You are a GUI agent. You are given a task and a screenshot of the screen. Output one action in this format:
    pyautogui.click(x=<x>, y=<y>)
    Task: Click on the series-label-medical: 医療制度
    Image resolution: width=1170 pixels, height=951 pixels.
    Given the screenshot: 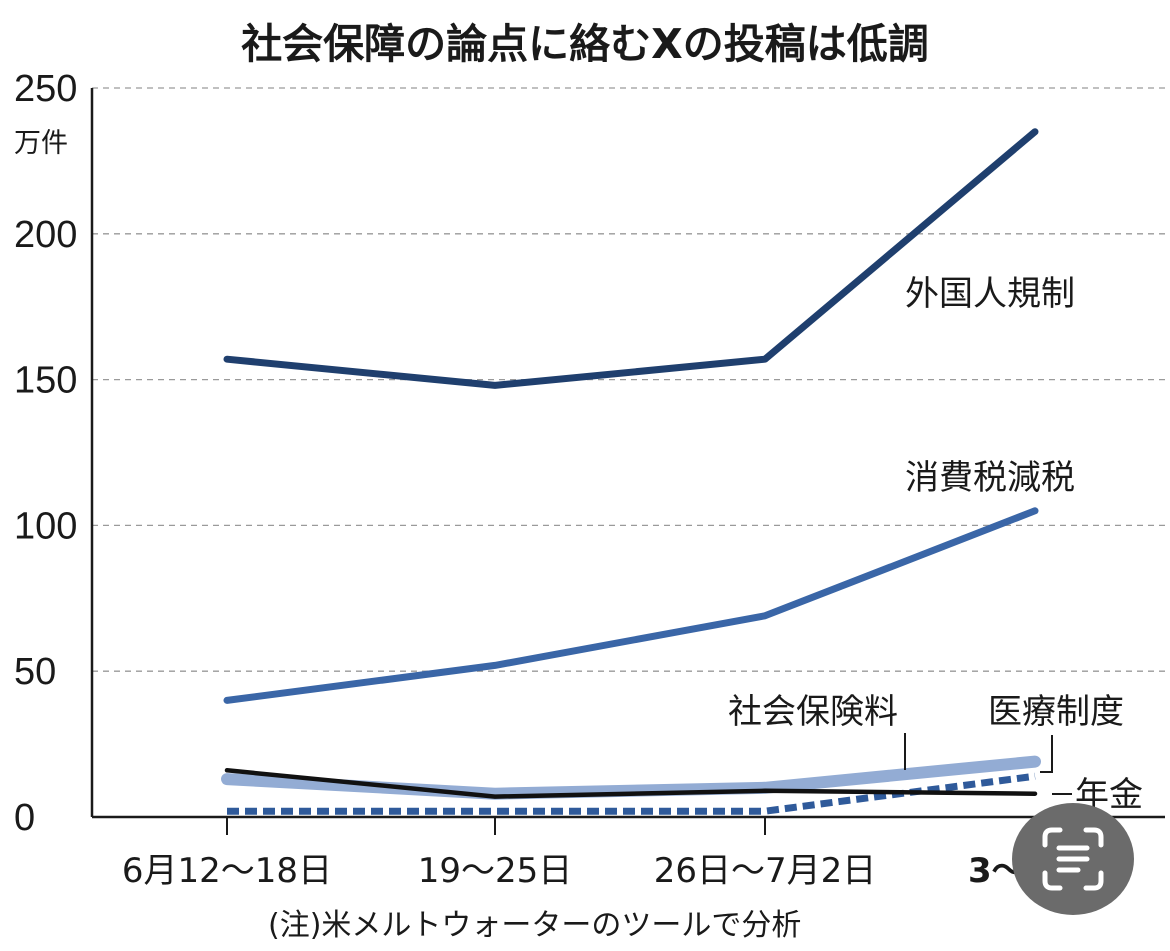 What is the action you would take?
    pyautogui.click(x=1056, y=712)
    